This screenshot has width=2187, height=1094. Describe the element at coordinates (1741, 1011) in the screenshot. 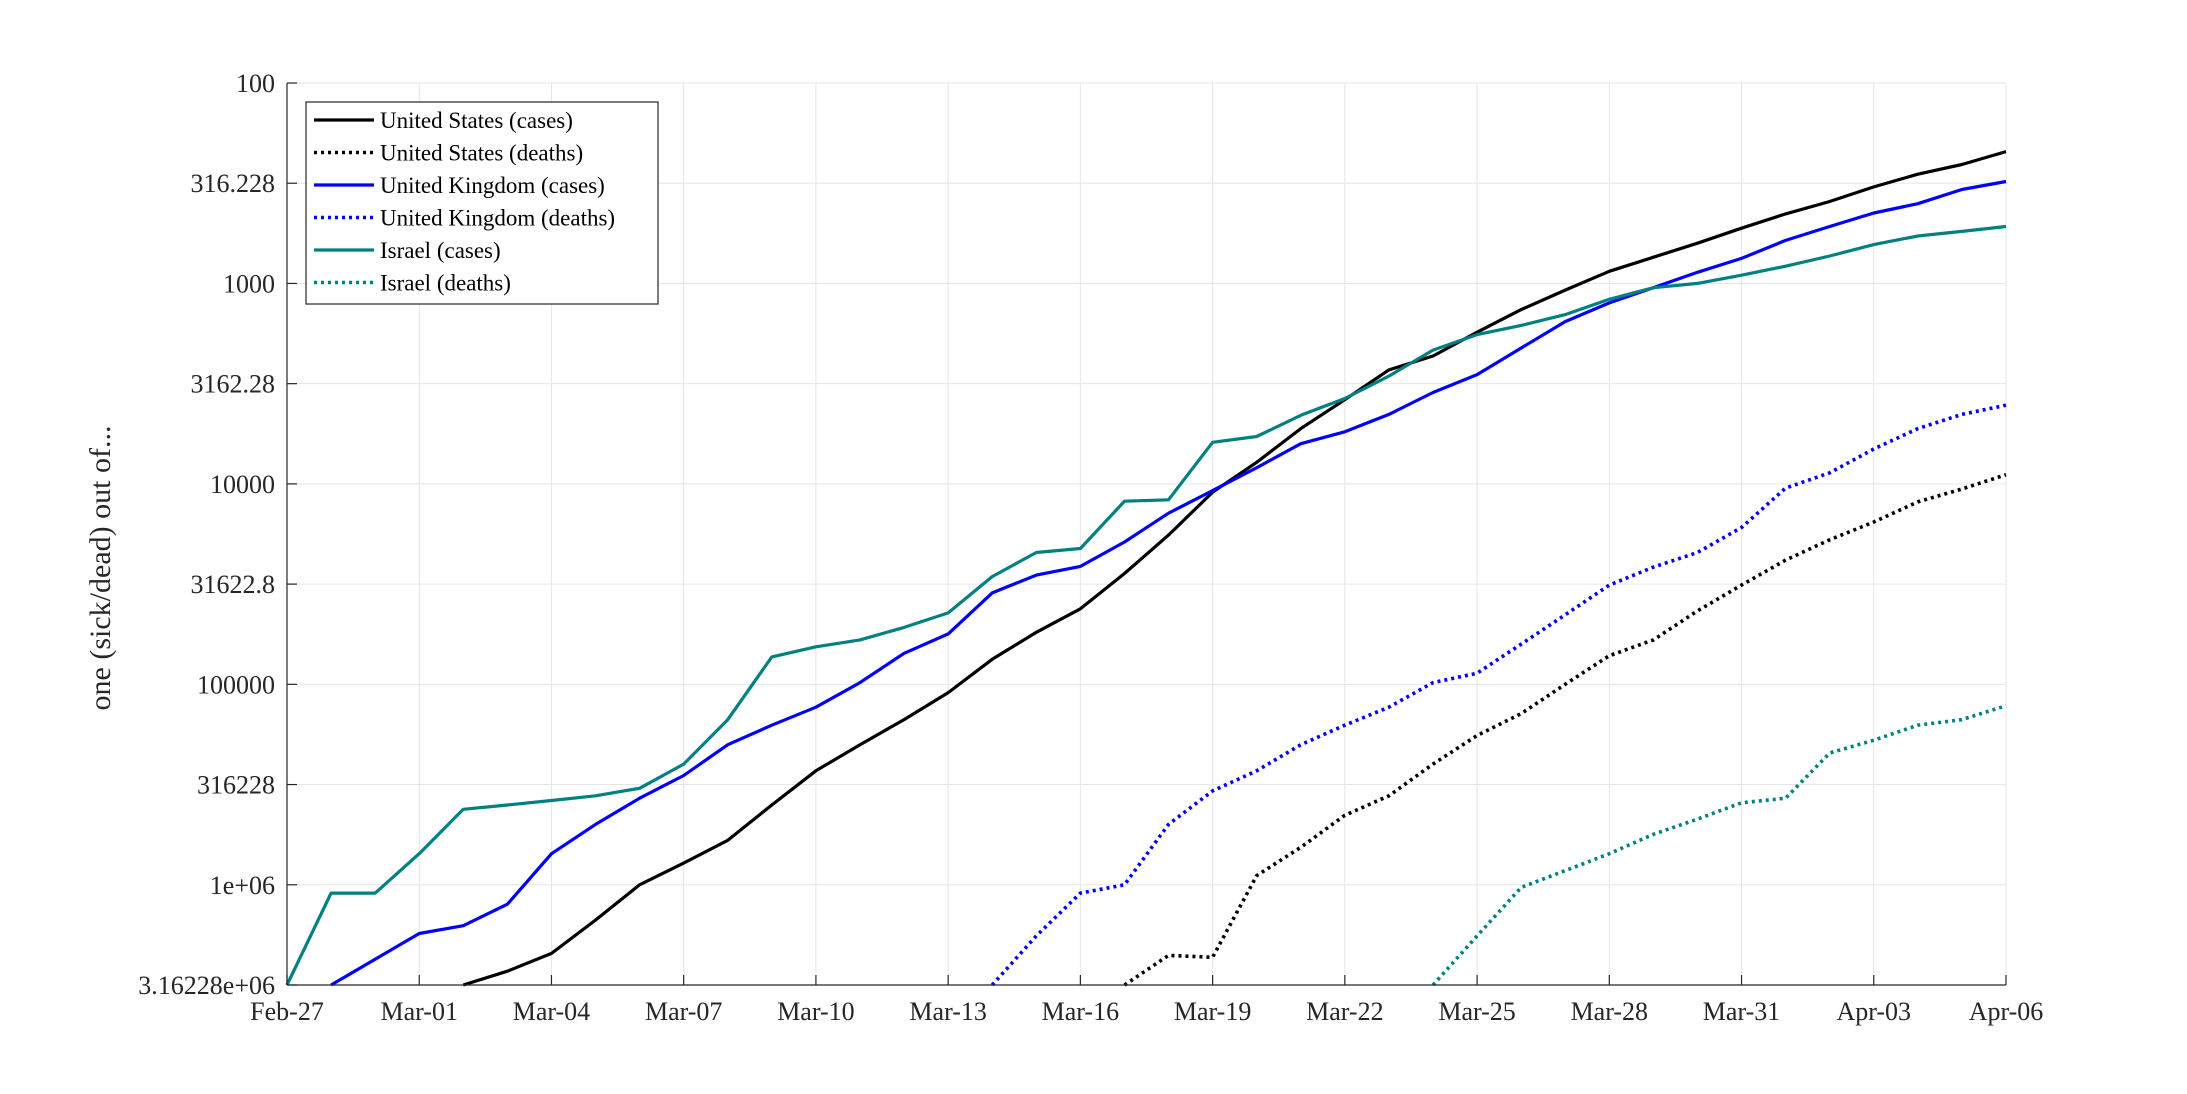

I see `x-tick-label: Mar-31` at that location.